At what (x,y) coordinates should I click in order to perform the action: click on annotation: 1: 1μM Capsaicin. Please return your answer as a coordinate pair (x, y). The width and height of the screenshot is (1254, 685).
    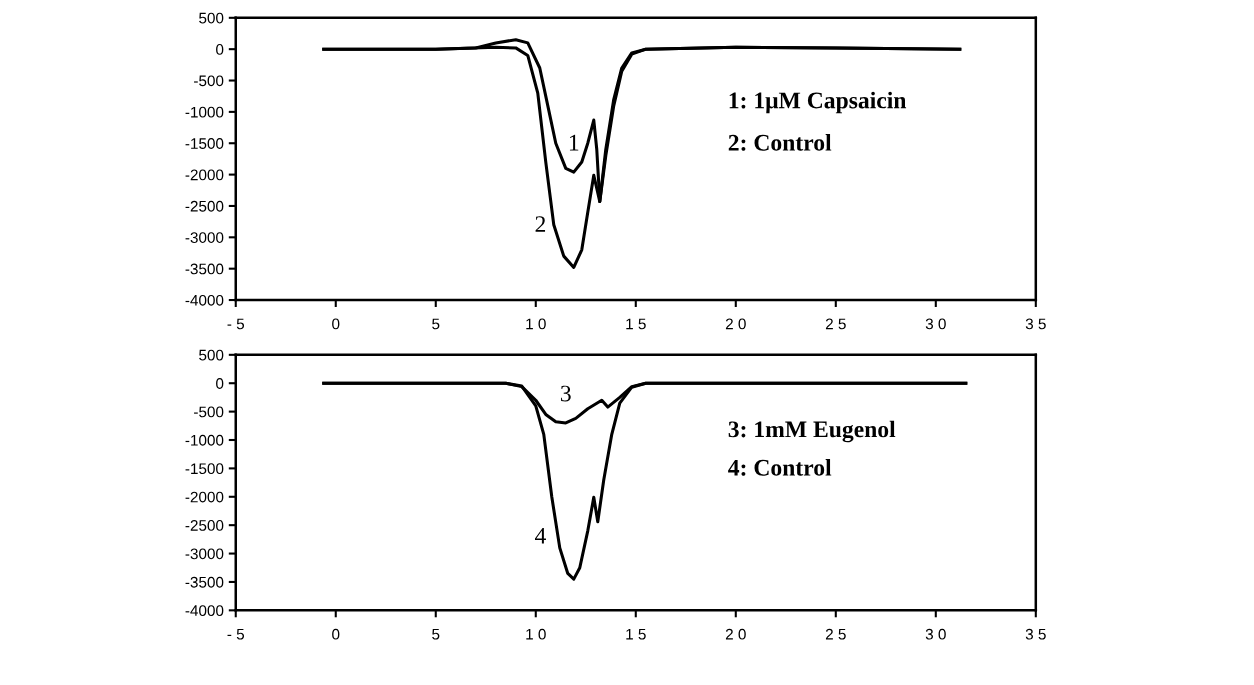
    Looking at the image, I should click on (818, 102).